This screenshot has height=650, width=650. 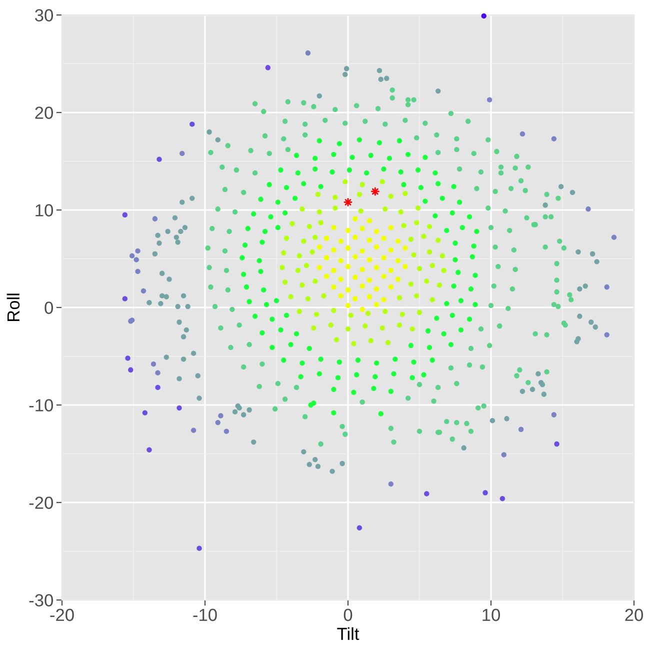 I want to click on y-tick-label: 10, so click(x=44, y=210).